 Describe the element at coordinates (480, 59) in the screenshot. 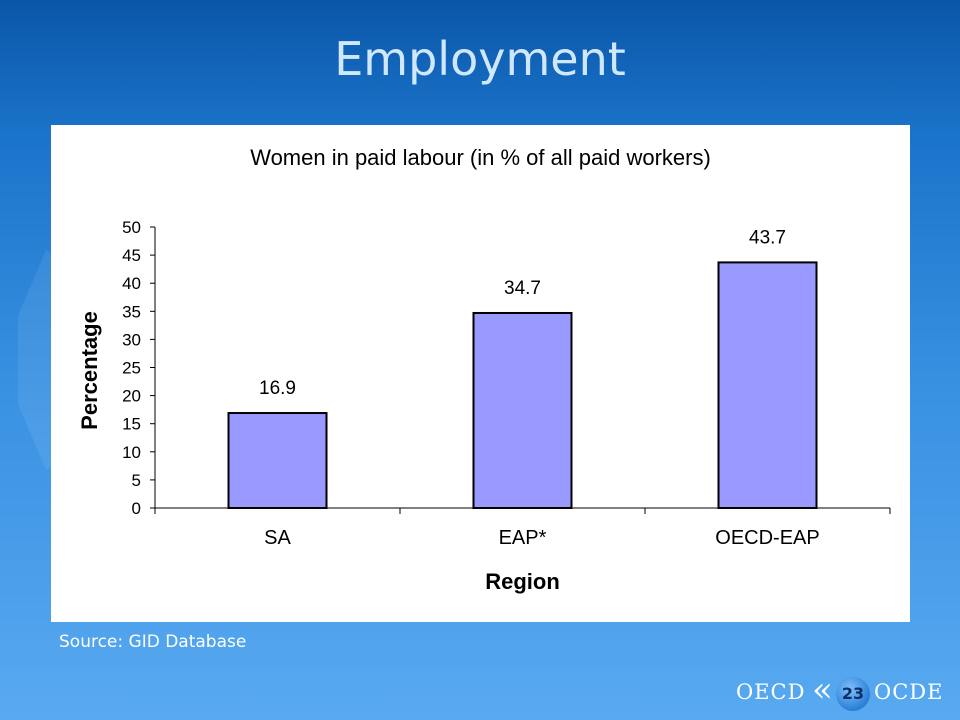

I see `slide-title: Employment` at that location.